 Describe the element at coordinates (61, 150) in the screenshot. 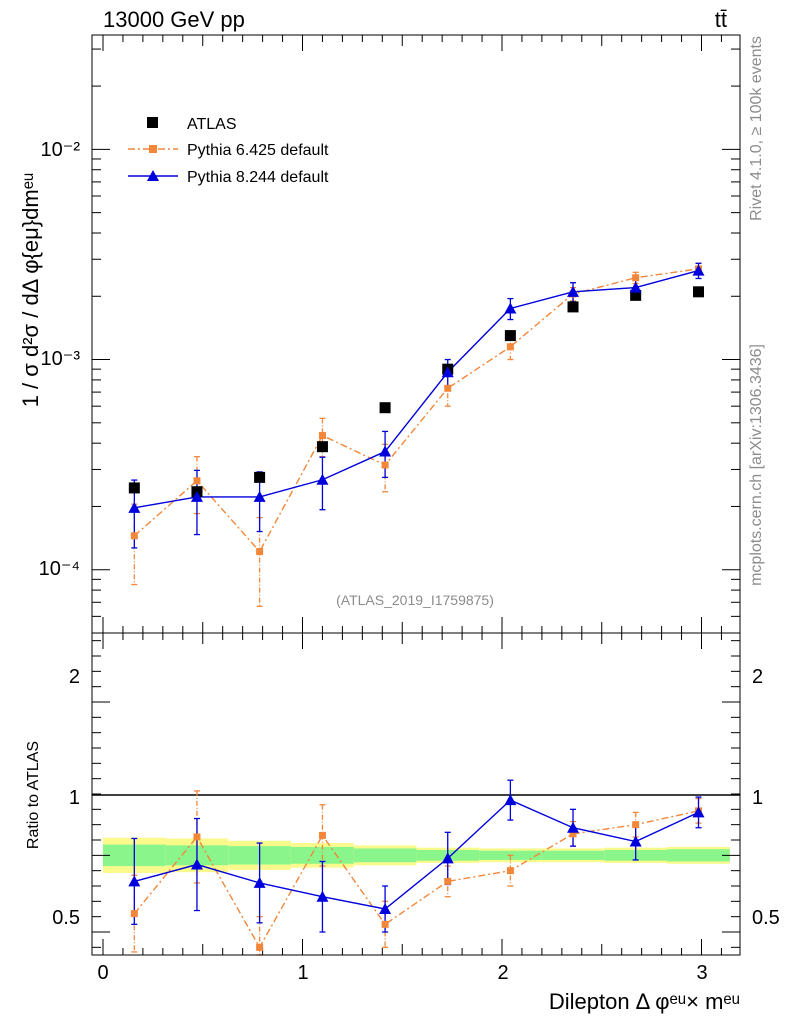

I see `y-tick-label-1e-2: 10⁻²` at that location.